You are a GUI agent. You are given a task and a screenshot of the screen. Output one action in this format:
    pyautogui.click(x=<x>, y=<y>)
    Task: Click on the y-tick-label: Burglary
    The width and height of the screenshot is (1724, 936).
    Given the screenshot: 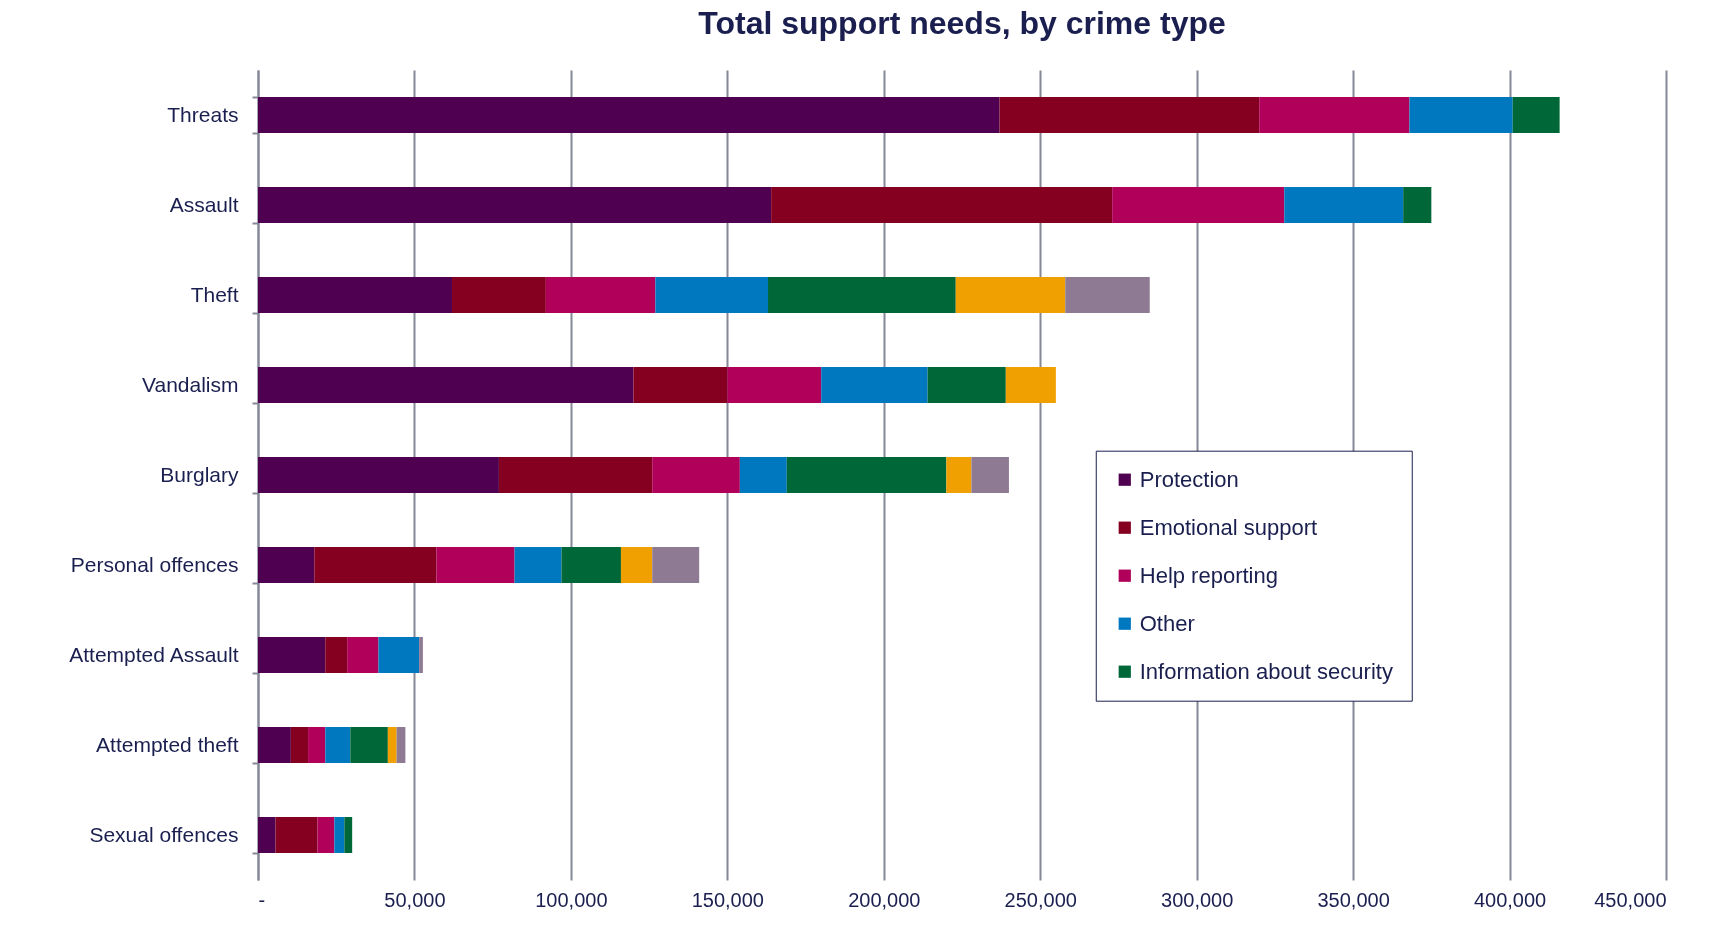 What is the action you would take?
    pyautogui.click(x=199, y=474)
    